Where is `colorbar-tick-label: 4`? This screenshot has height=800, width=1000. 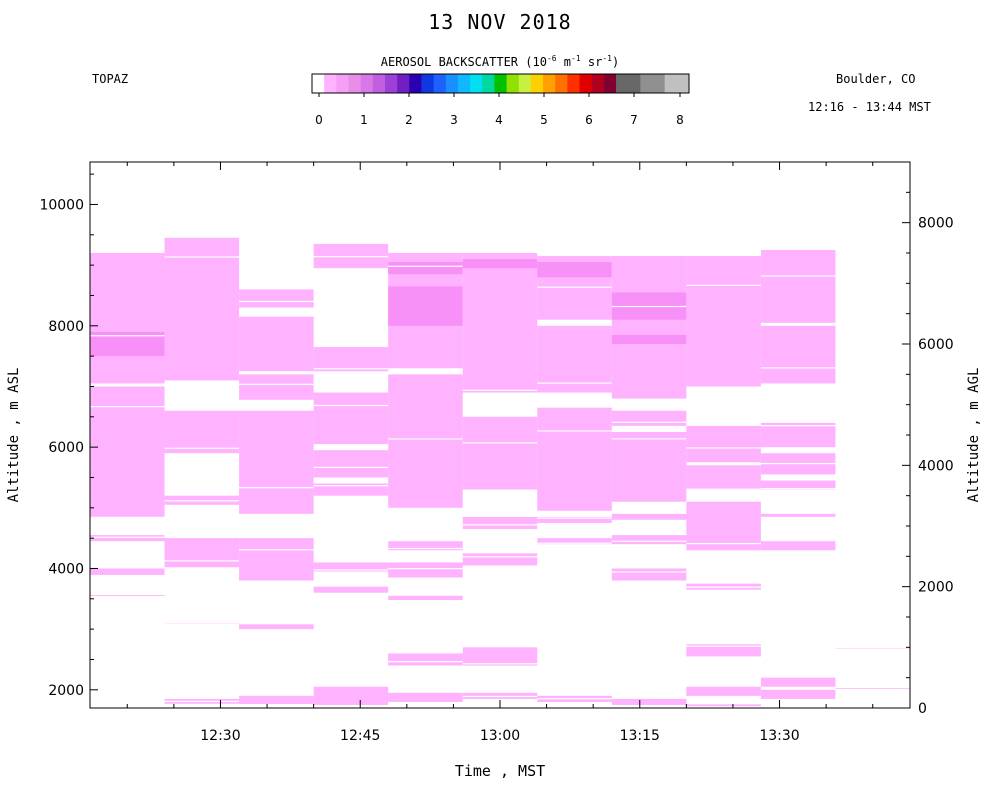
colorbar-tick-label: 4 is located at coordinates (499, 120).